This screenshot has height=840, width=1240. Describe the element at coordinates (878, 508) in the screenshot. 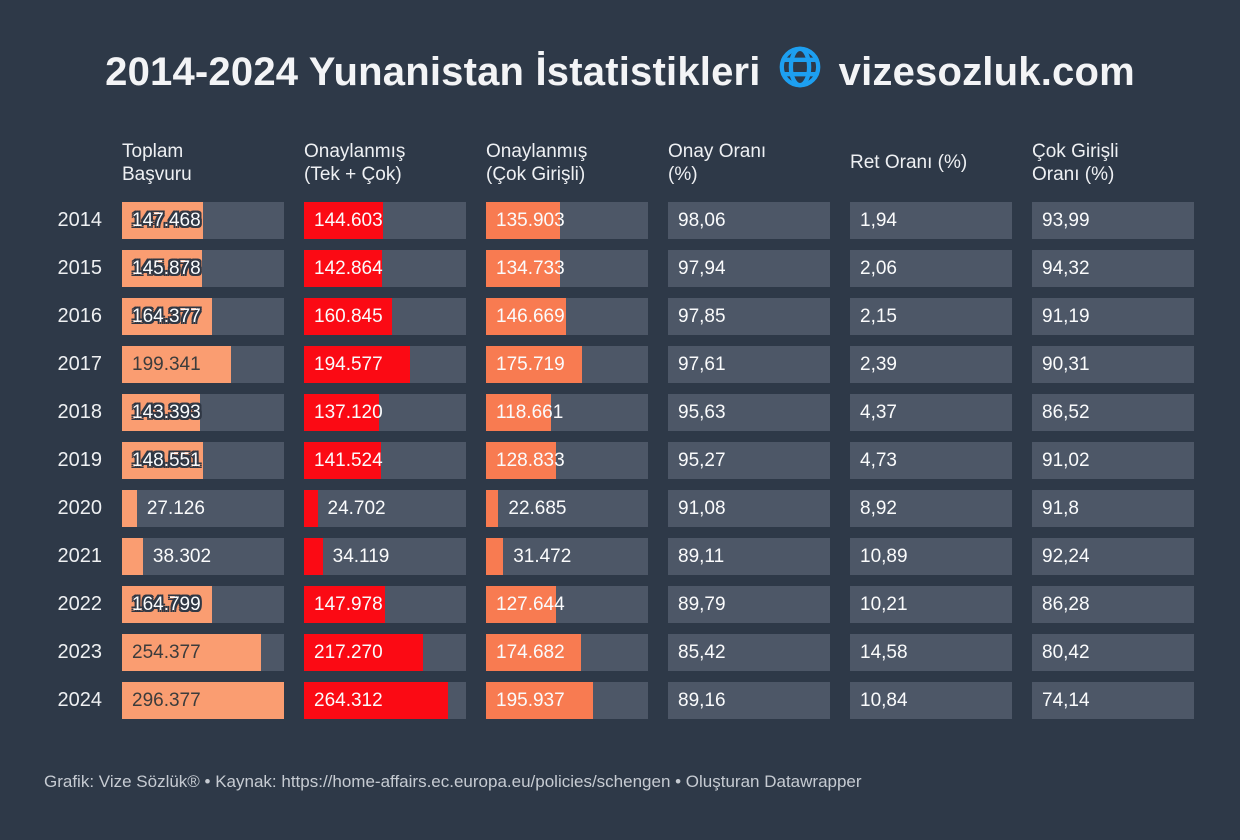

I see `rejection-rate-label: 8,92` at that location.